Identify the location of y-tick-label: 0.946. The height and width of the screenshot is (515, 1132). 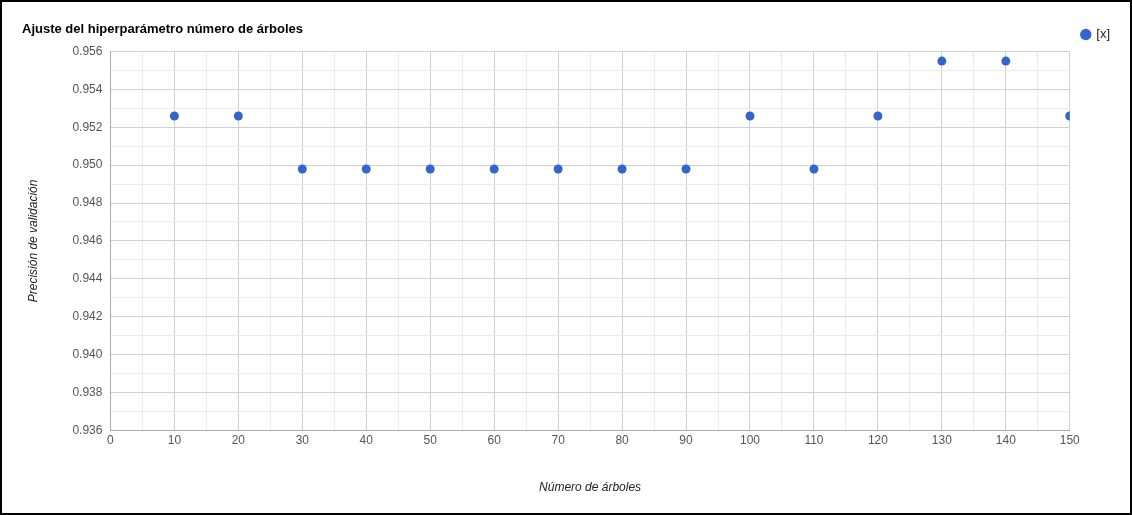
(87, 240).